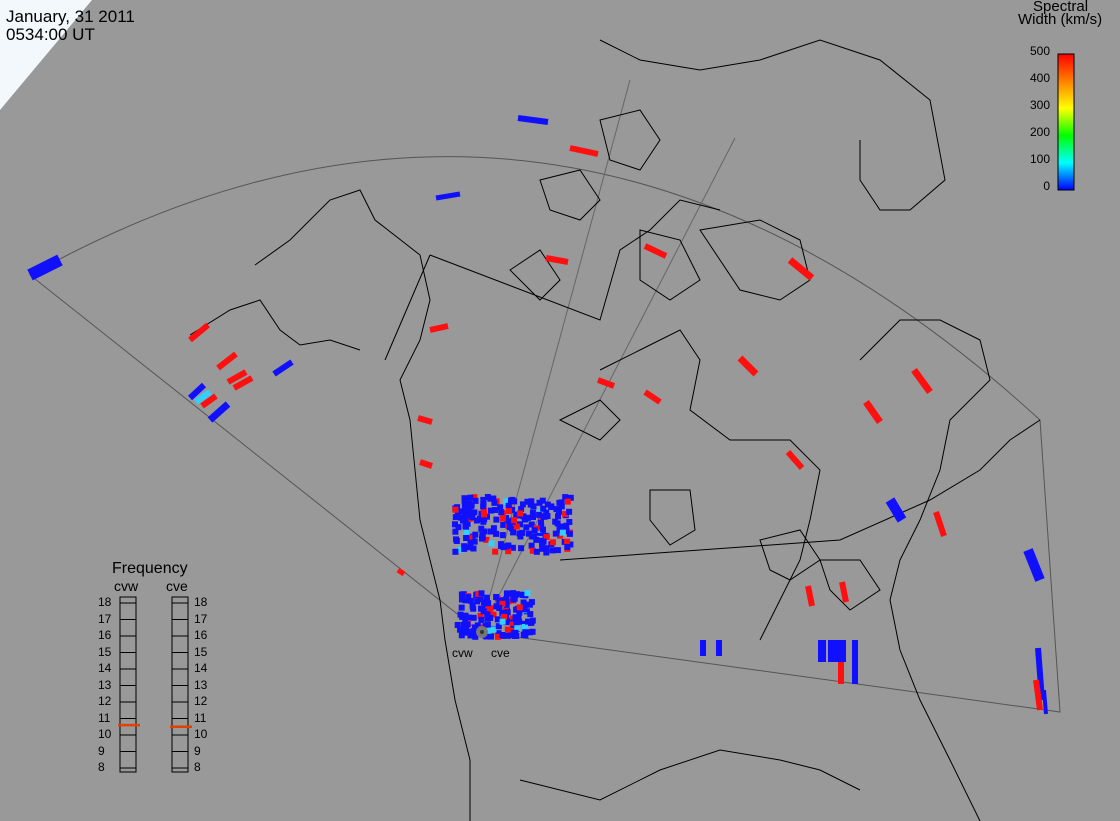 This screenshot has height=821, width=1120. I want to click on colorbar-tick: 100, so click(1039, 159).